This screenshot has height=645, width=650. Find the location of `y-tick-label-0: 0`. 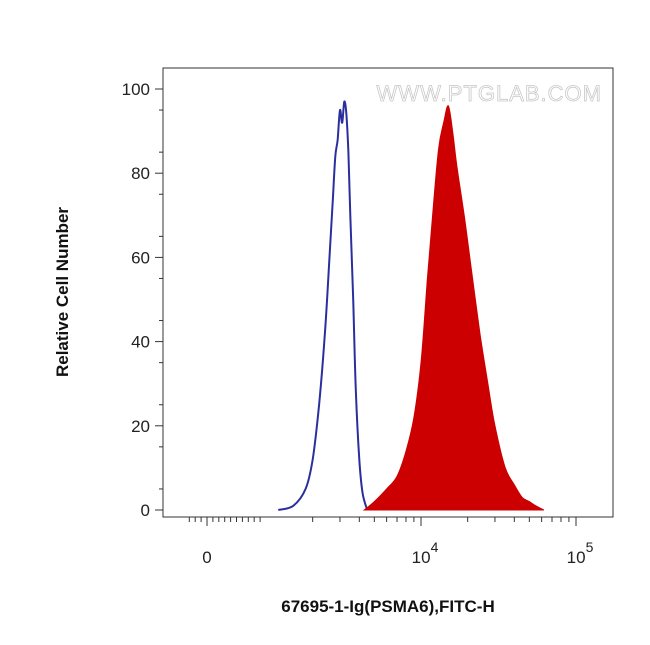

y-tick-label-0: 0 is located at coordinates (145, 510).